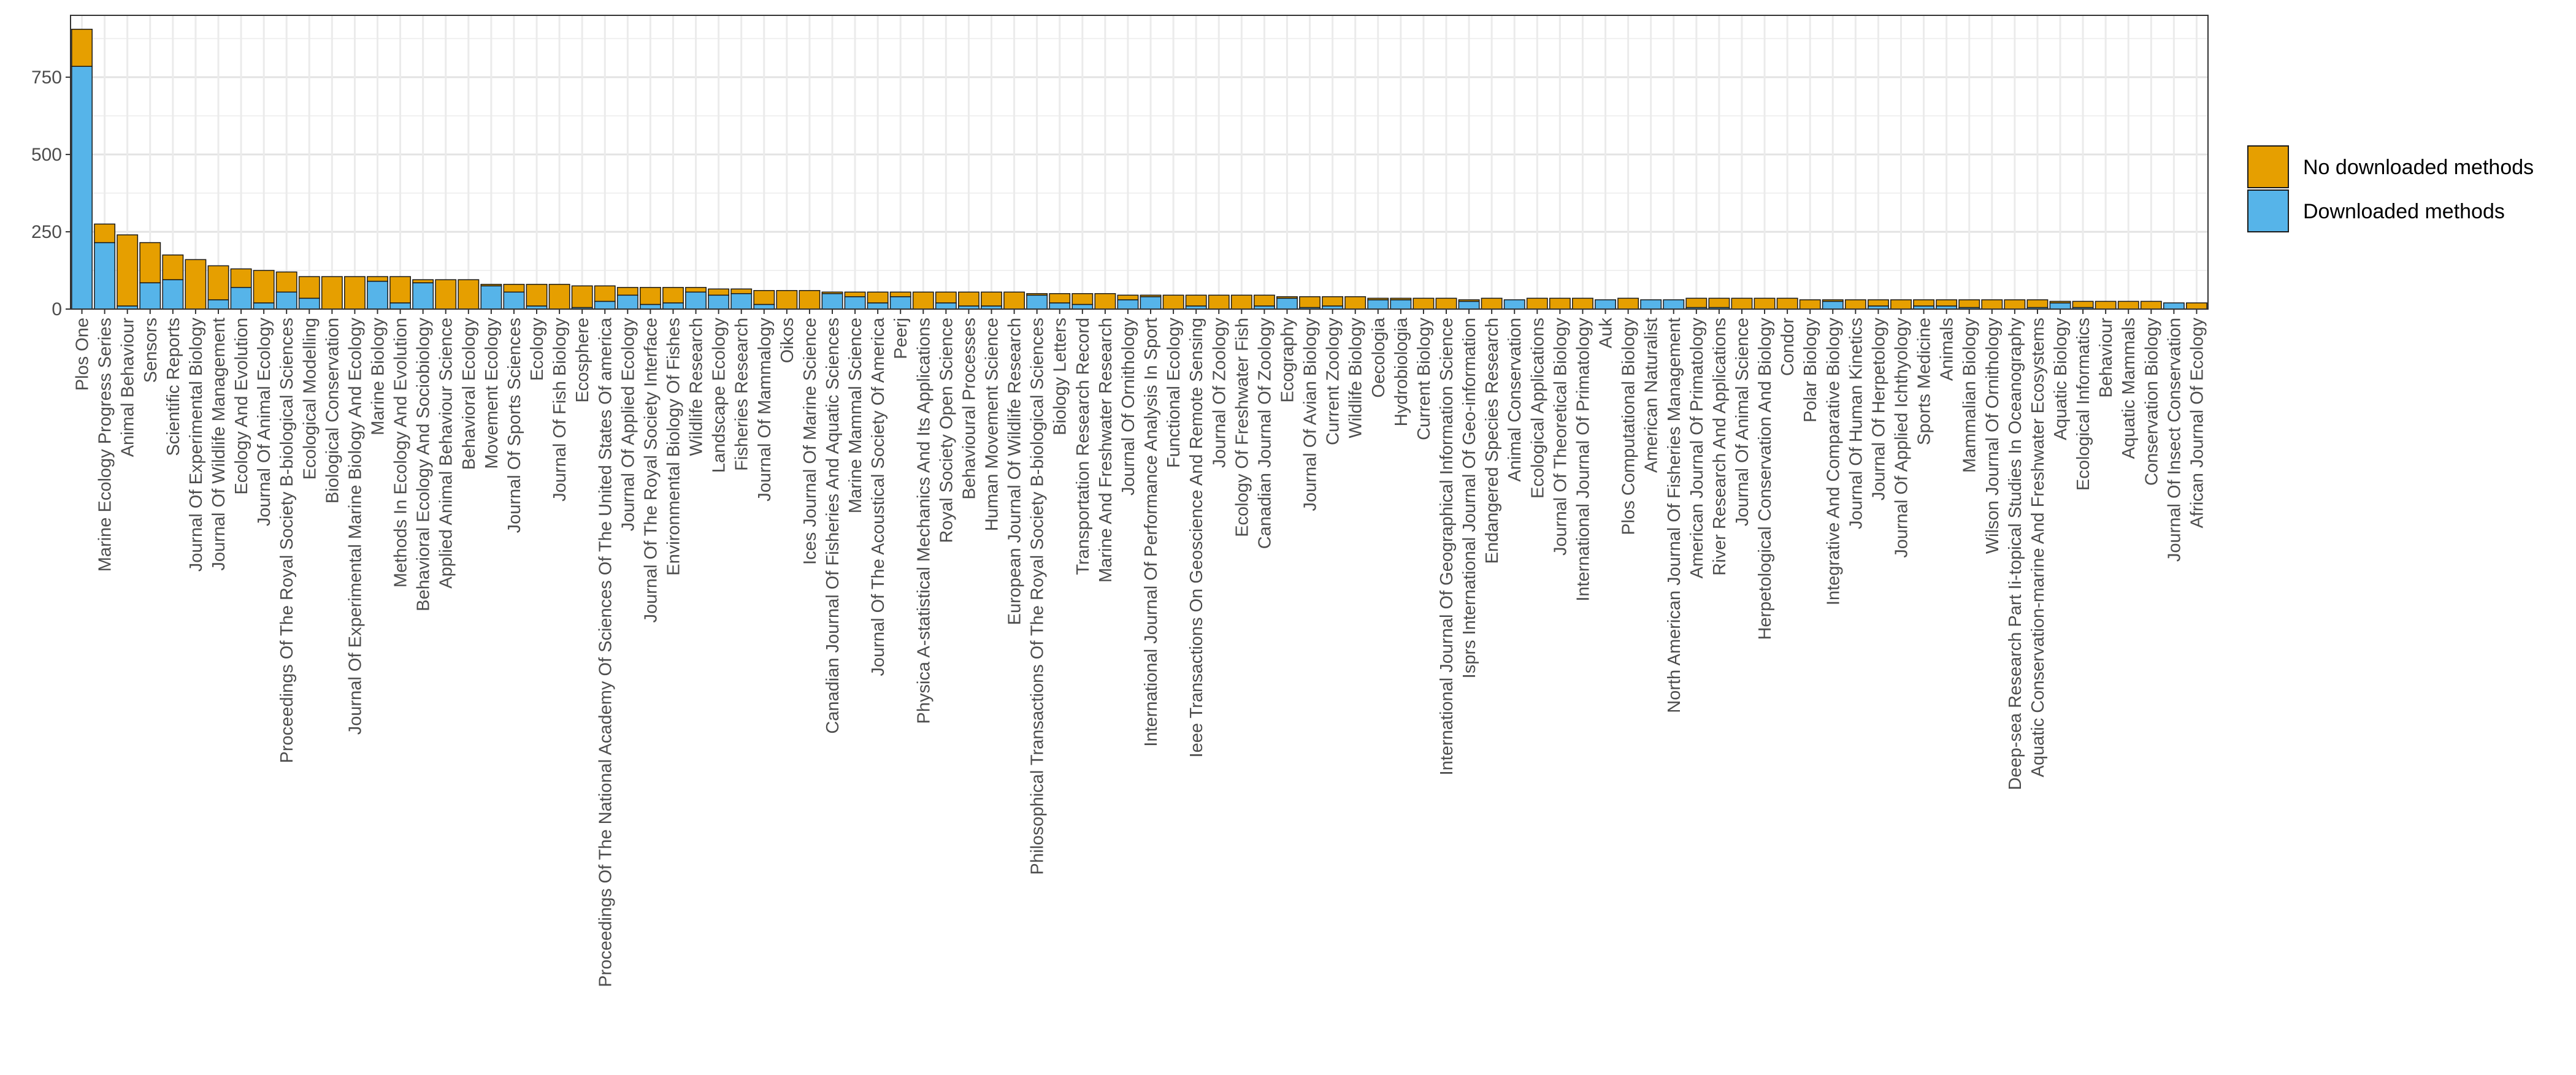  Describe the element at coordinates (219, 444) in the screenshot. I see `x-tick-label: Journal Of Wildlife Management` at that location.